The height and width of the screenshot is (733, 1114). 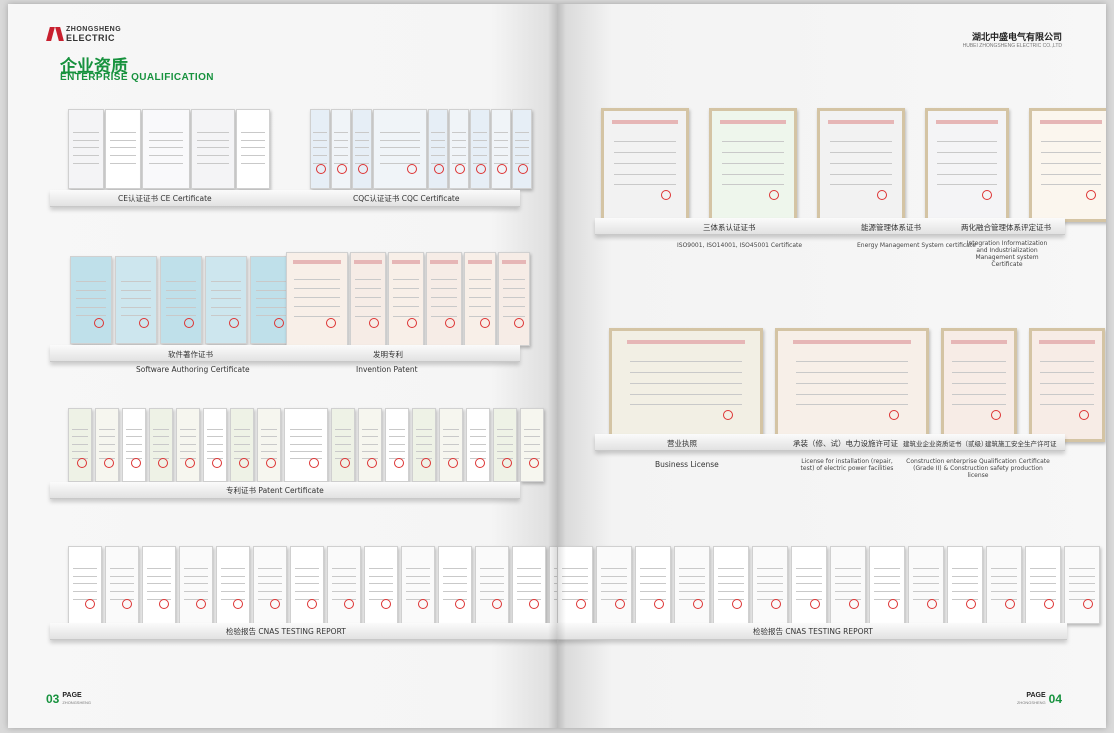 I want to click on caption-energy-cn: 能源管理体系证书, so click(x=891, y=227).